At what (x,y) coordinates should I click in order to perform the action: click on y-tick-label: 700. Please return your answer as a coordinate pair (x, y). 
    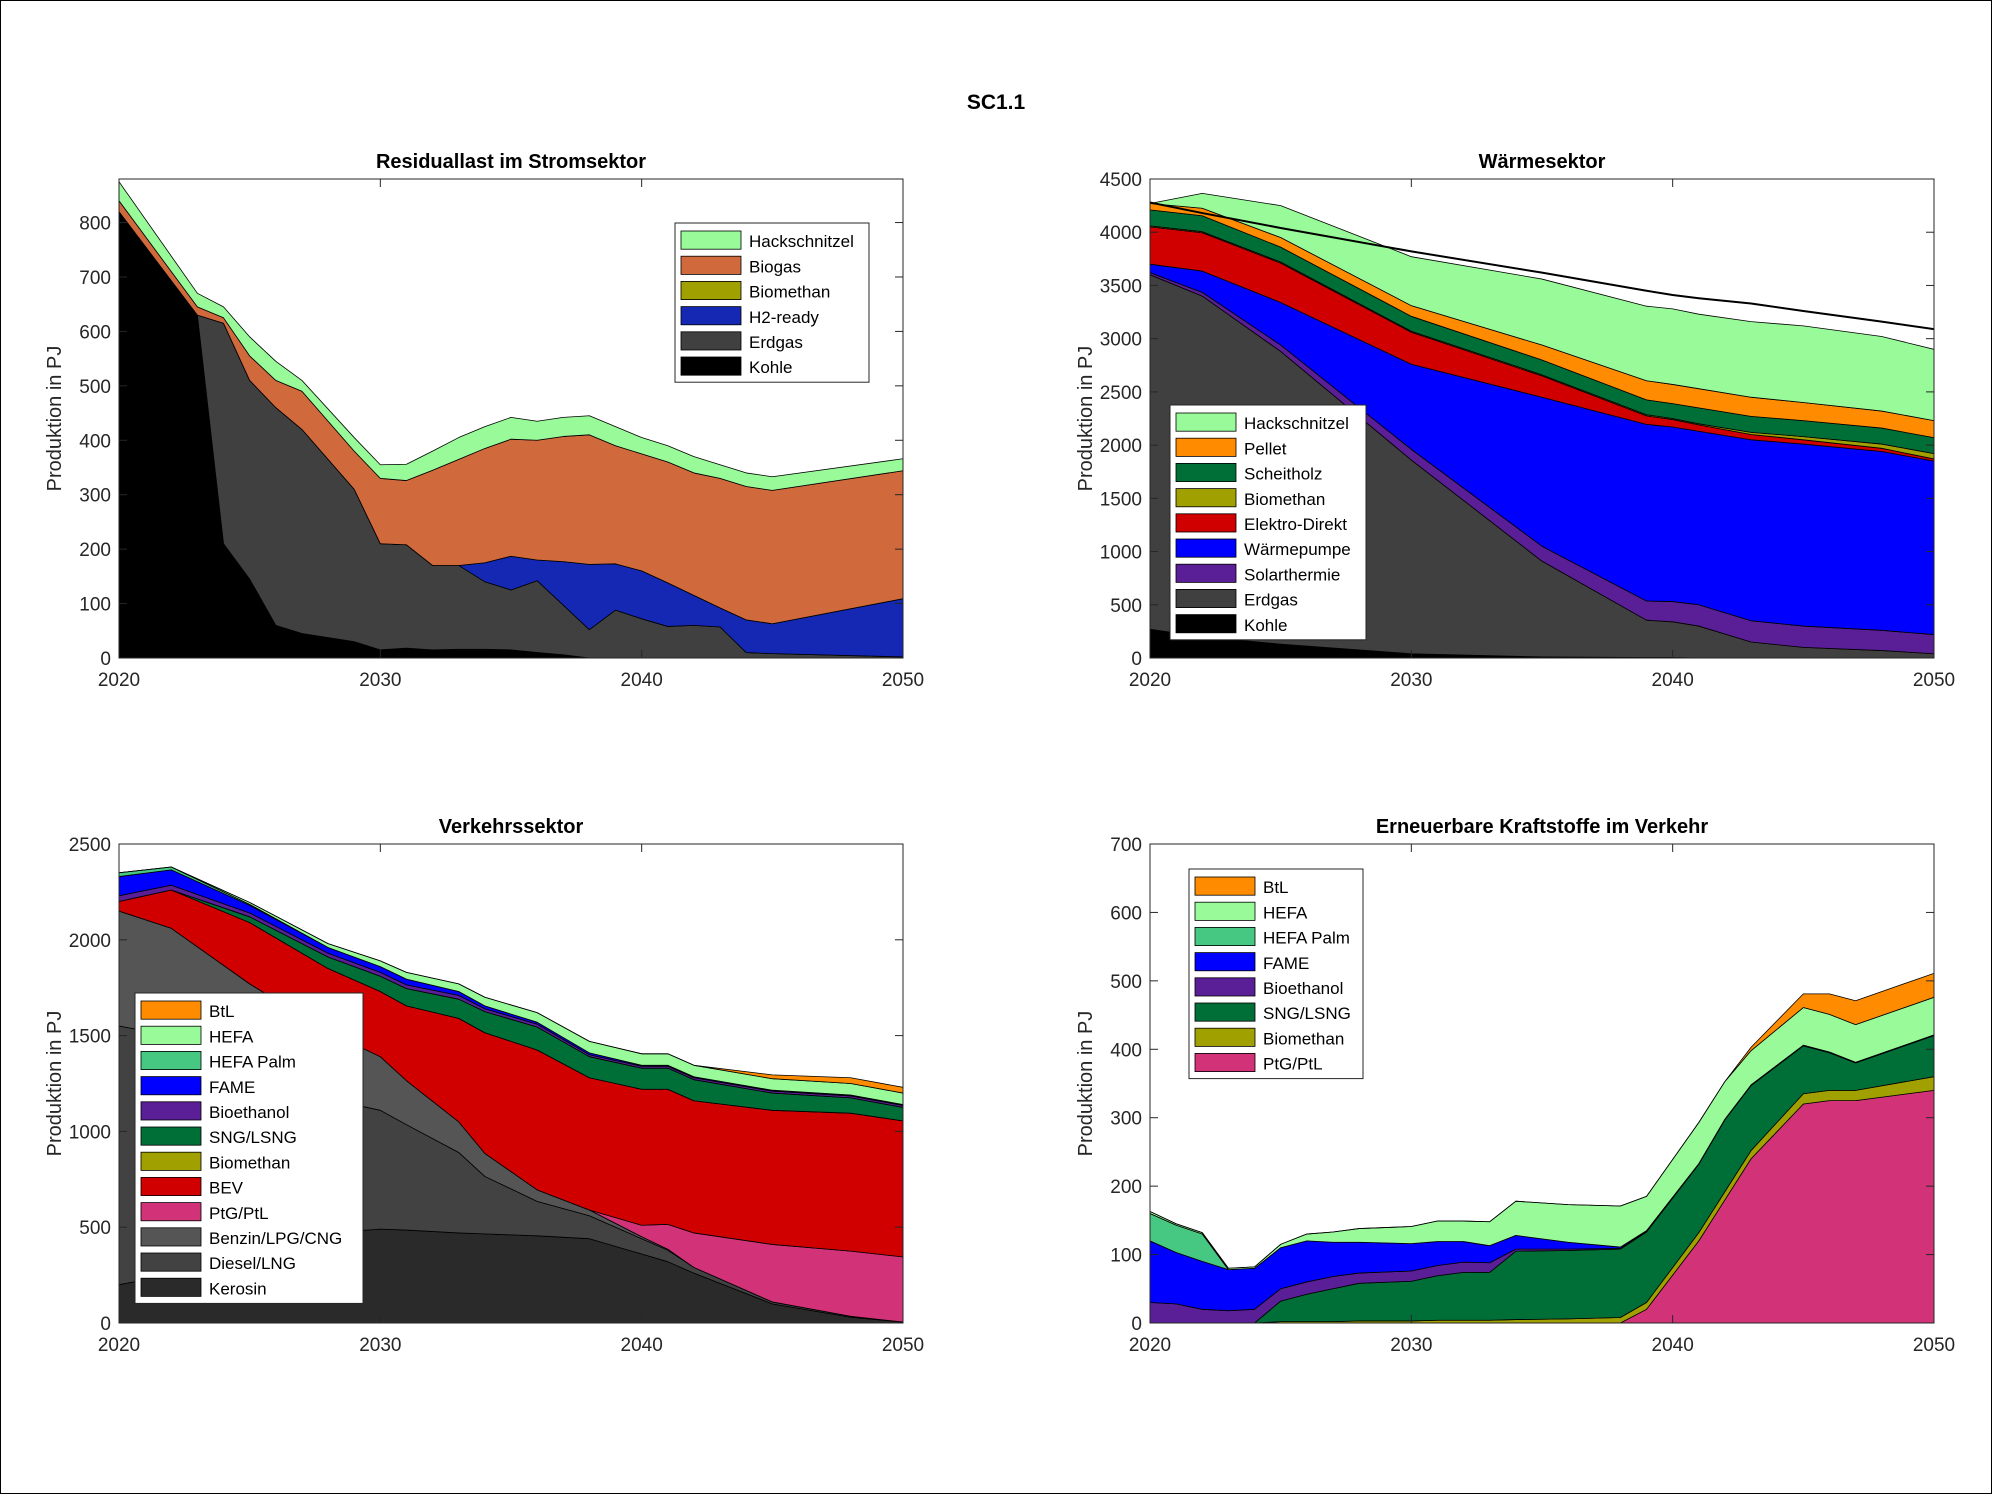
    Looking at the image, I should click on (95, 278).